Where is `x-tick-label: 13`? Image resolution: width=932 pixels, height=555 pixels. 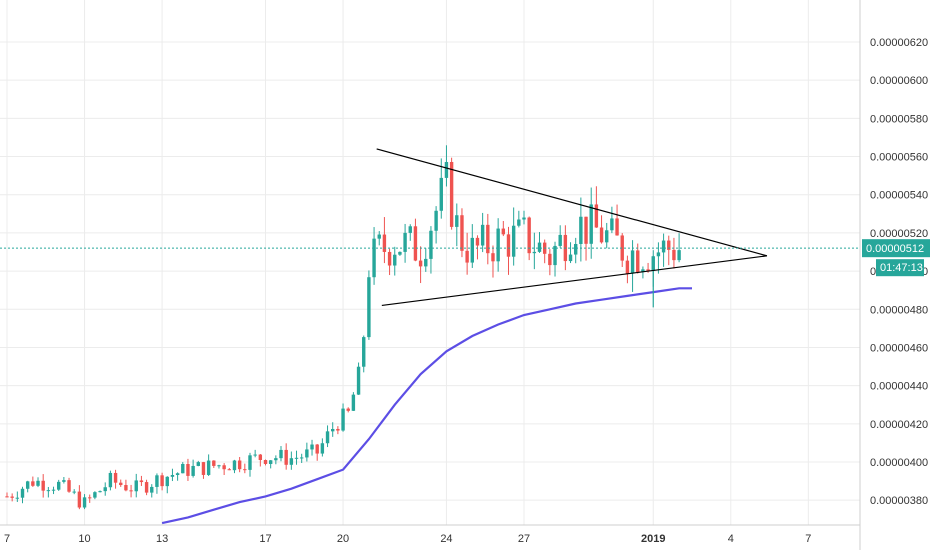 x-tick-label: 13 is located at coordinates (162, 539).